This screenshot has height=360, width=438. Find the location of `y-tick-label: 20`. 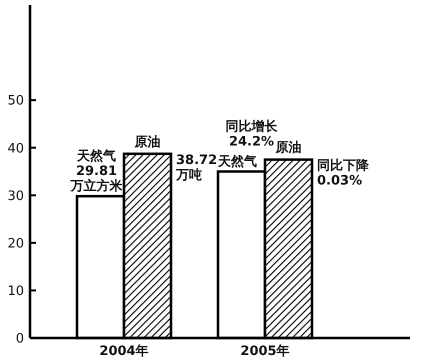

y-tick-label: 20 is located at coordinates (15, 244).